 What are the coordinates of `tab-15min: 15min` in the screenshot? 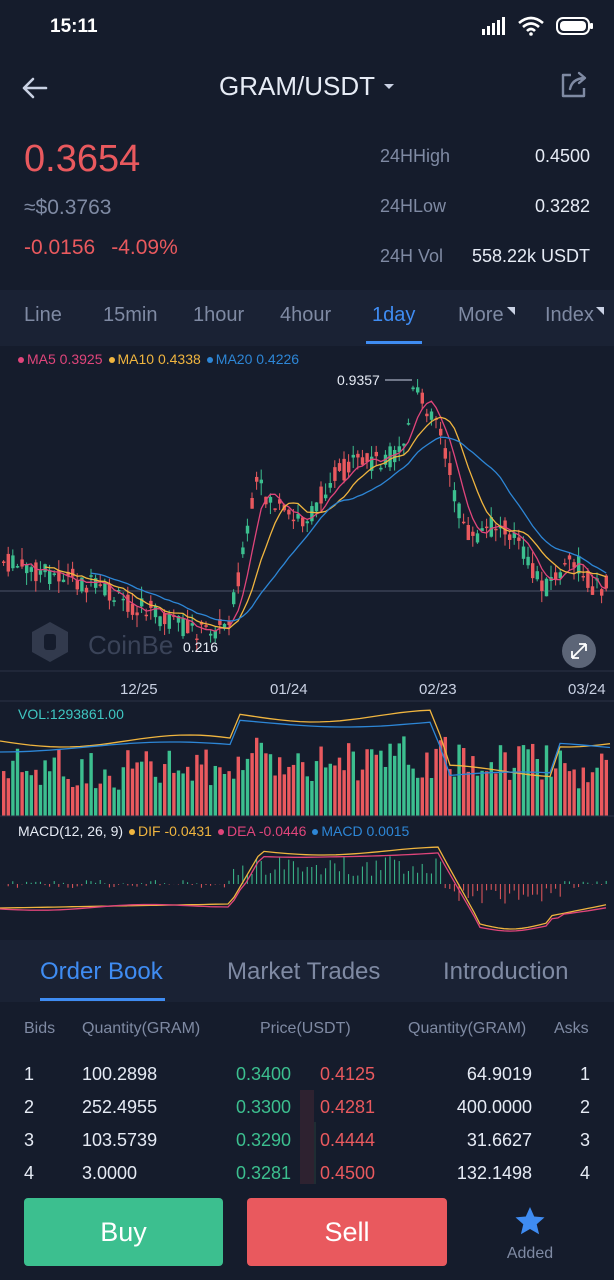 It's located at (130, 315).